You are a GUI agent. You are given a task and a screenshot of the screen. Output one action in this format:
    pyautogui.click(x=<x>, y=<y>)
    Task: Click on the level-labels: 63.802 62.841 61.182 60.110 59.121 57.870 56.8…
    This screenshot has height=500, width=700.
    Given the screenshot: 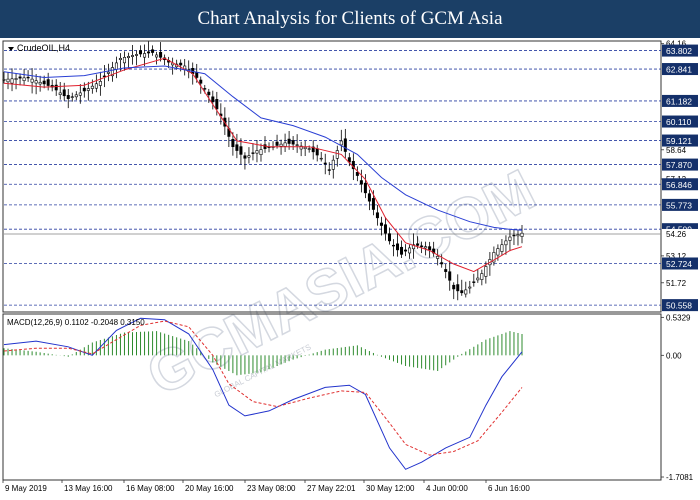 What is the action you would take?
    pyautogui.click(x=680, y=178)
    